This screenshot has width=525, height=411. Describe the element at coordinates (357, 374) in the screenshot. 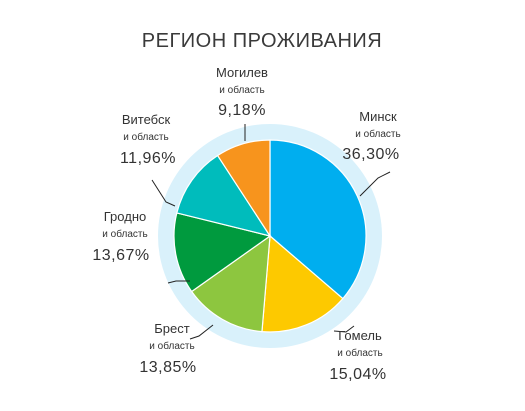

I see `slice-percent: 15,04%` at that location.